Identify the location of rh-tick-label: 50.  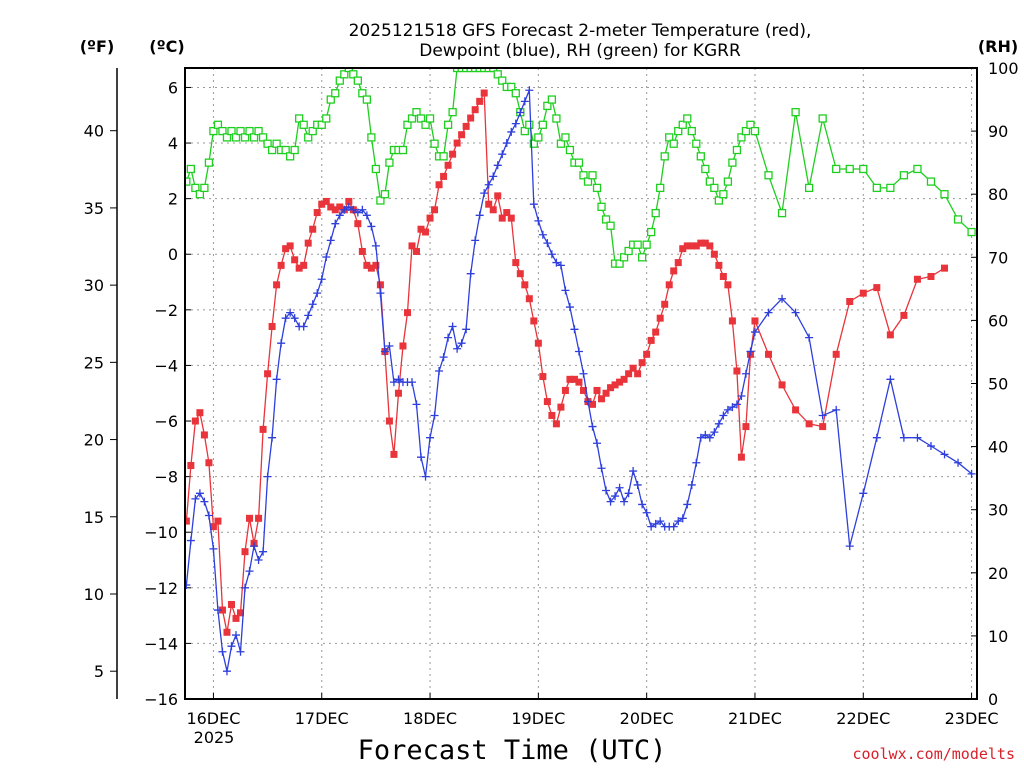
(998, 384).